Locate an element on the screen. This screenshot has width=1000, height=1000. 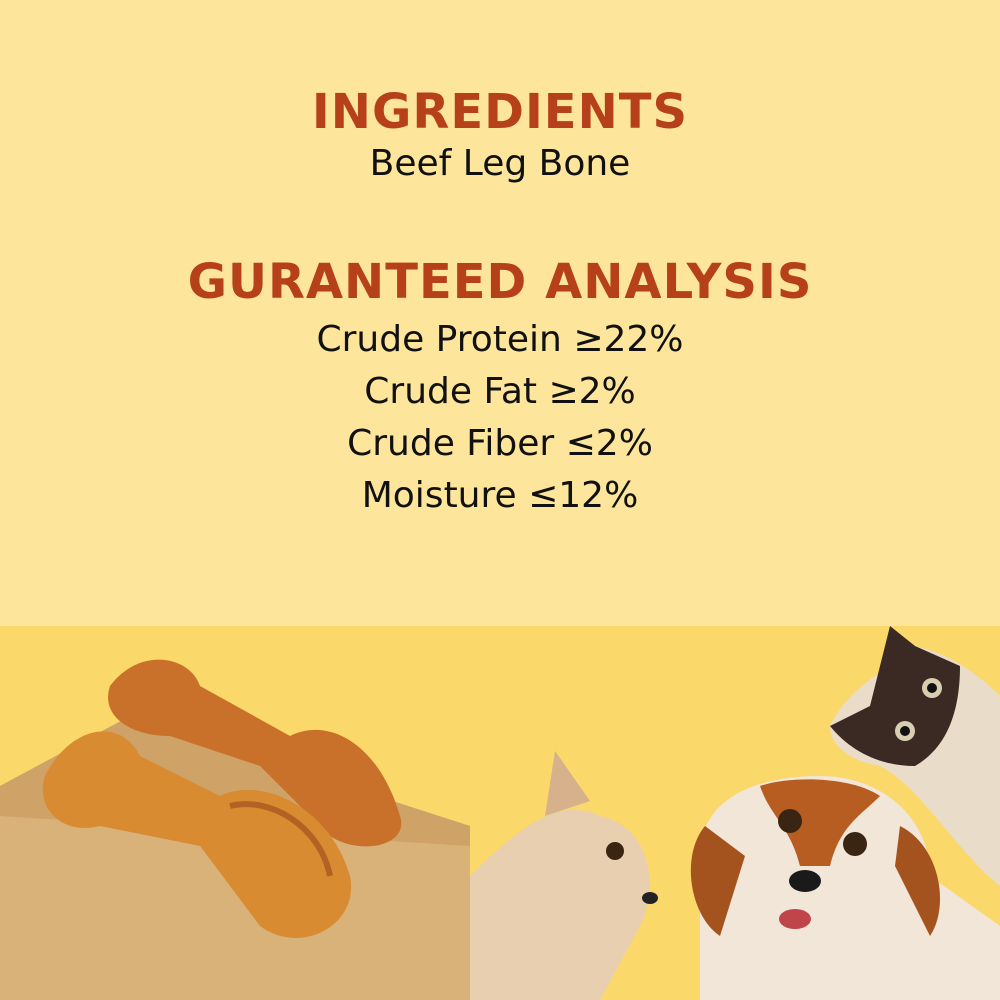
analysis-item: Crude Fat ≥2% is located at coordinates (500, 391).